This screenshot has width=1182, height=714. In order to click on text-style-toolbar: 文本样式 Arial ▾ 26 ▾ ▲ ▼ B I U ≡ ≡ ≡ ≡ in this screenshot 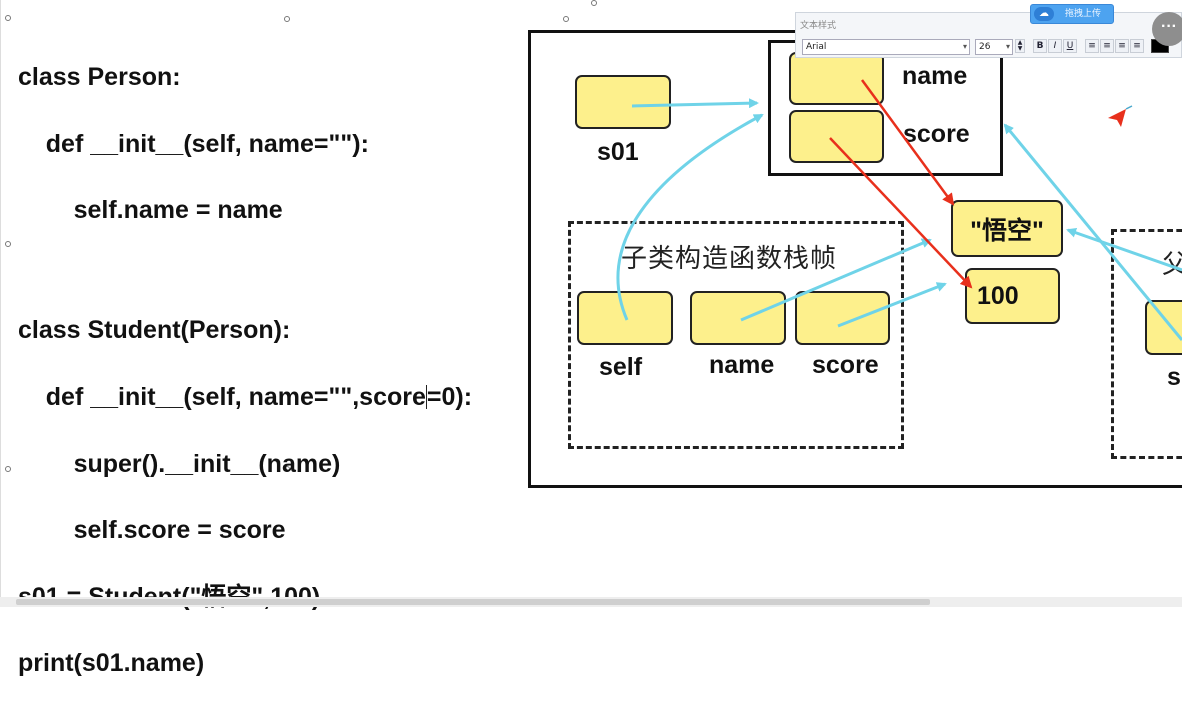, I will do `click(988, 35)`.